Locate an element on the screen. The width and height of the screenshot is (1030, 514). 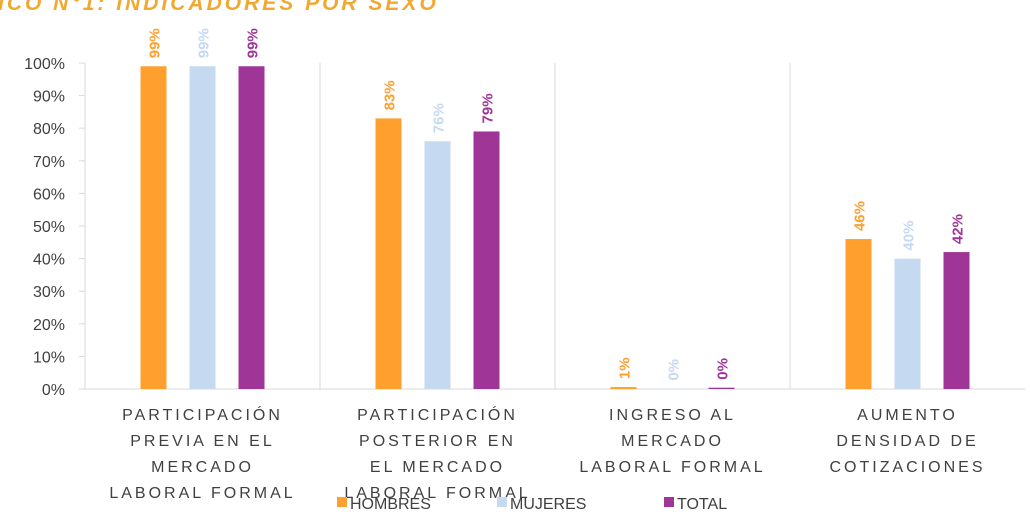
legend-label: HOMBRES is located at coordinates (390, 504).